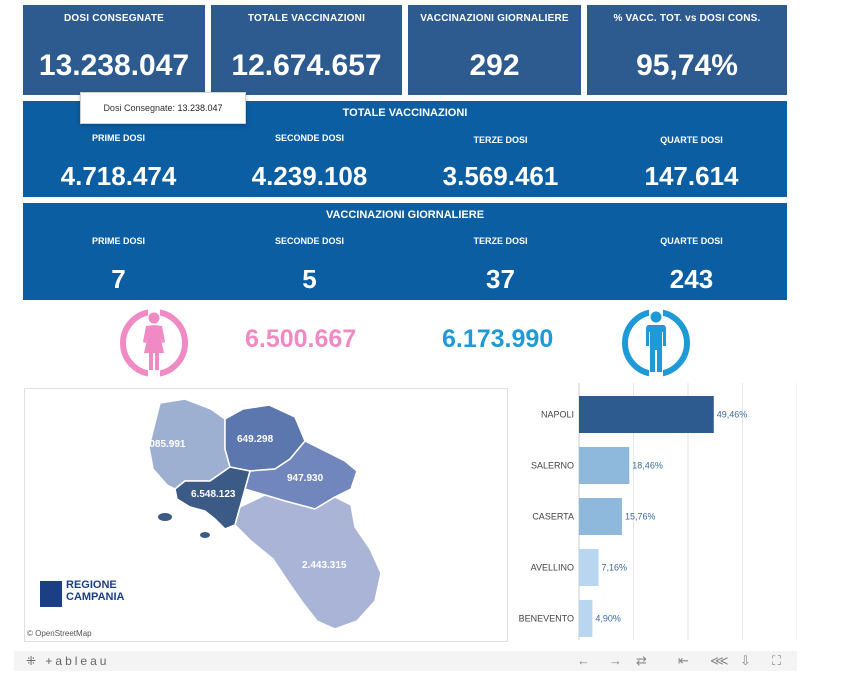 This screenshot has width=847, height=686. What do you see at coordinates (309, 176) in the screenshot?
I see `dose-value: 4.239.108` at bounding box center [309, 176].